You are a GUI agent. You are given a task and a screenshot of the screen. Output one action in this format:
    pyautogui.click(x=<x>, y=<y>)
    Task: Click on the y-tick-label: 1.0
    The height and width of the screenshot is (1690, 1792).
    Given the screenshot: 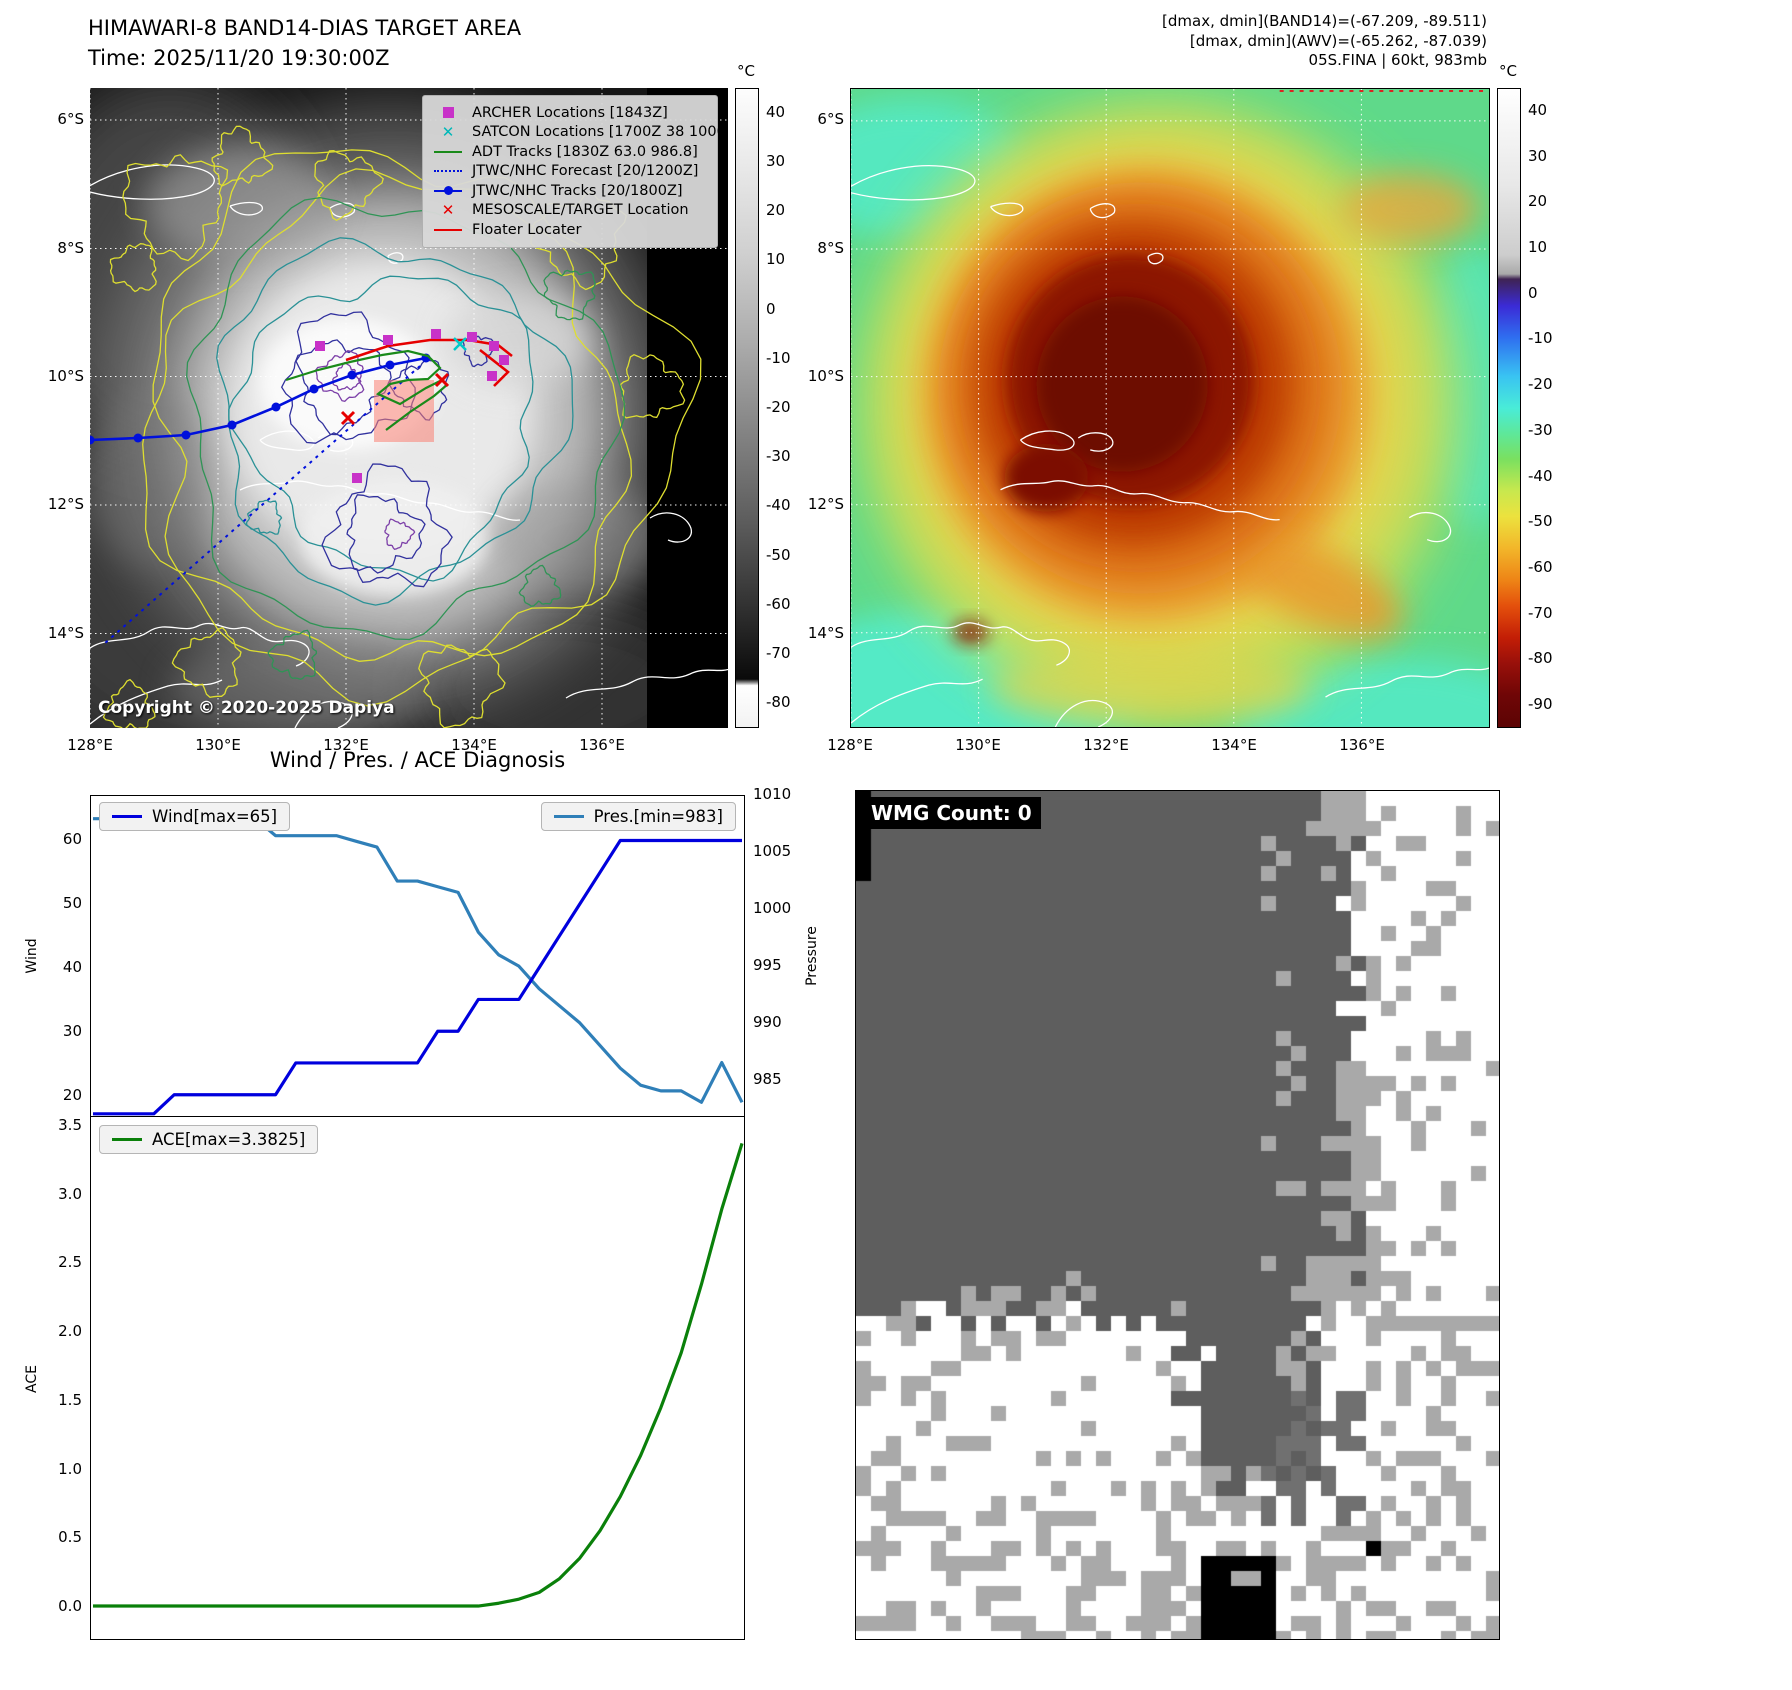 What is the action you would take?
    pyautogui.click(x=70, y=1468)
    